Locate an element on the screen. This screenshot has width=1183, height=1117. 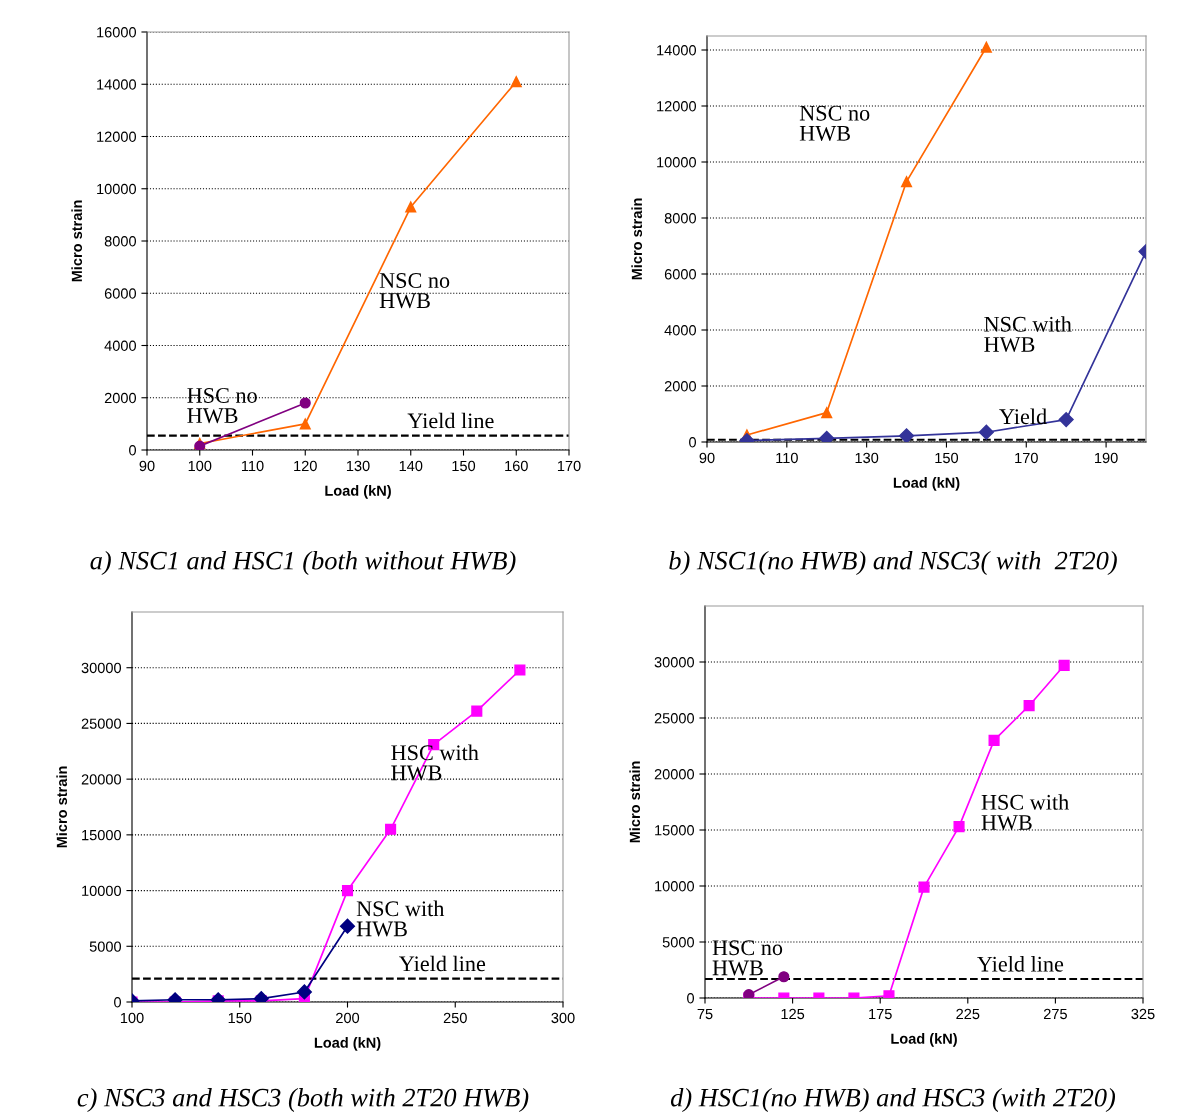
x-tick-label: 140 is located at coordinates (411, 466).